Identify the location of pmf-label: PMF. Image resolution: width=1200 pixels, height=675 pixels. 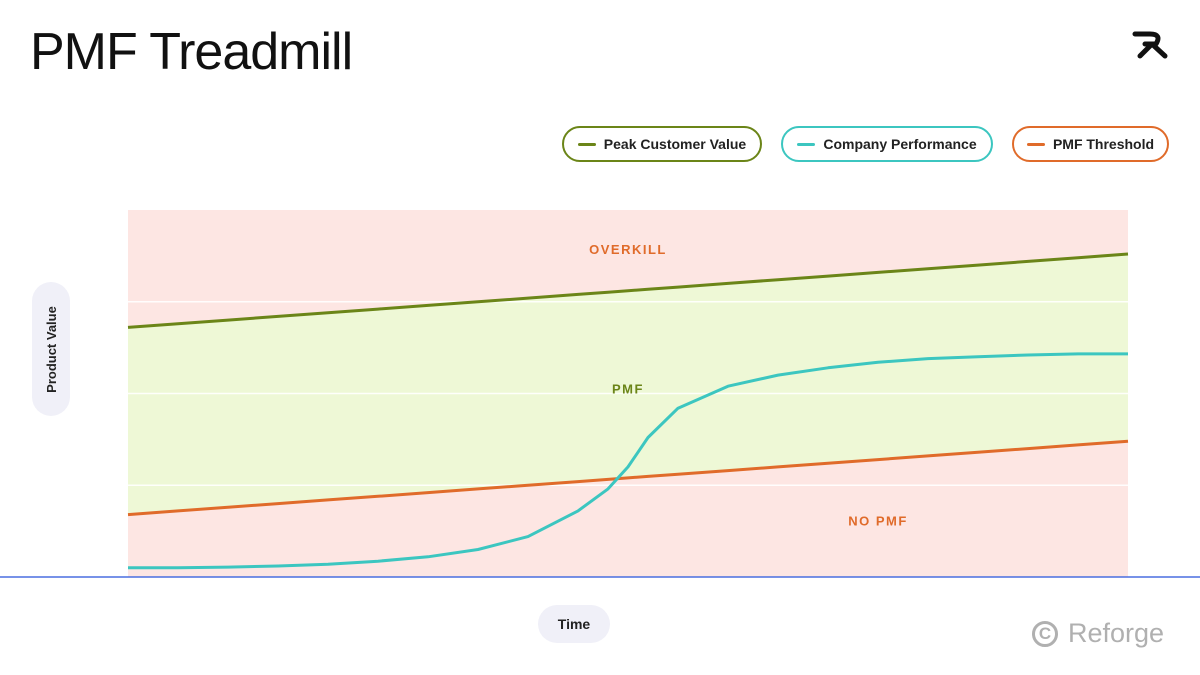
(628, 389).